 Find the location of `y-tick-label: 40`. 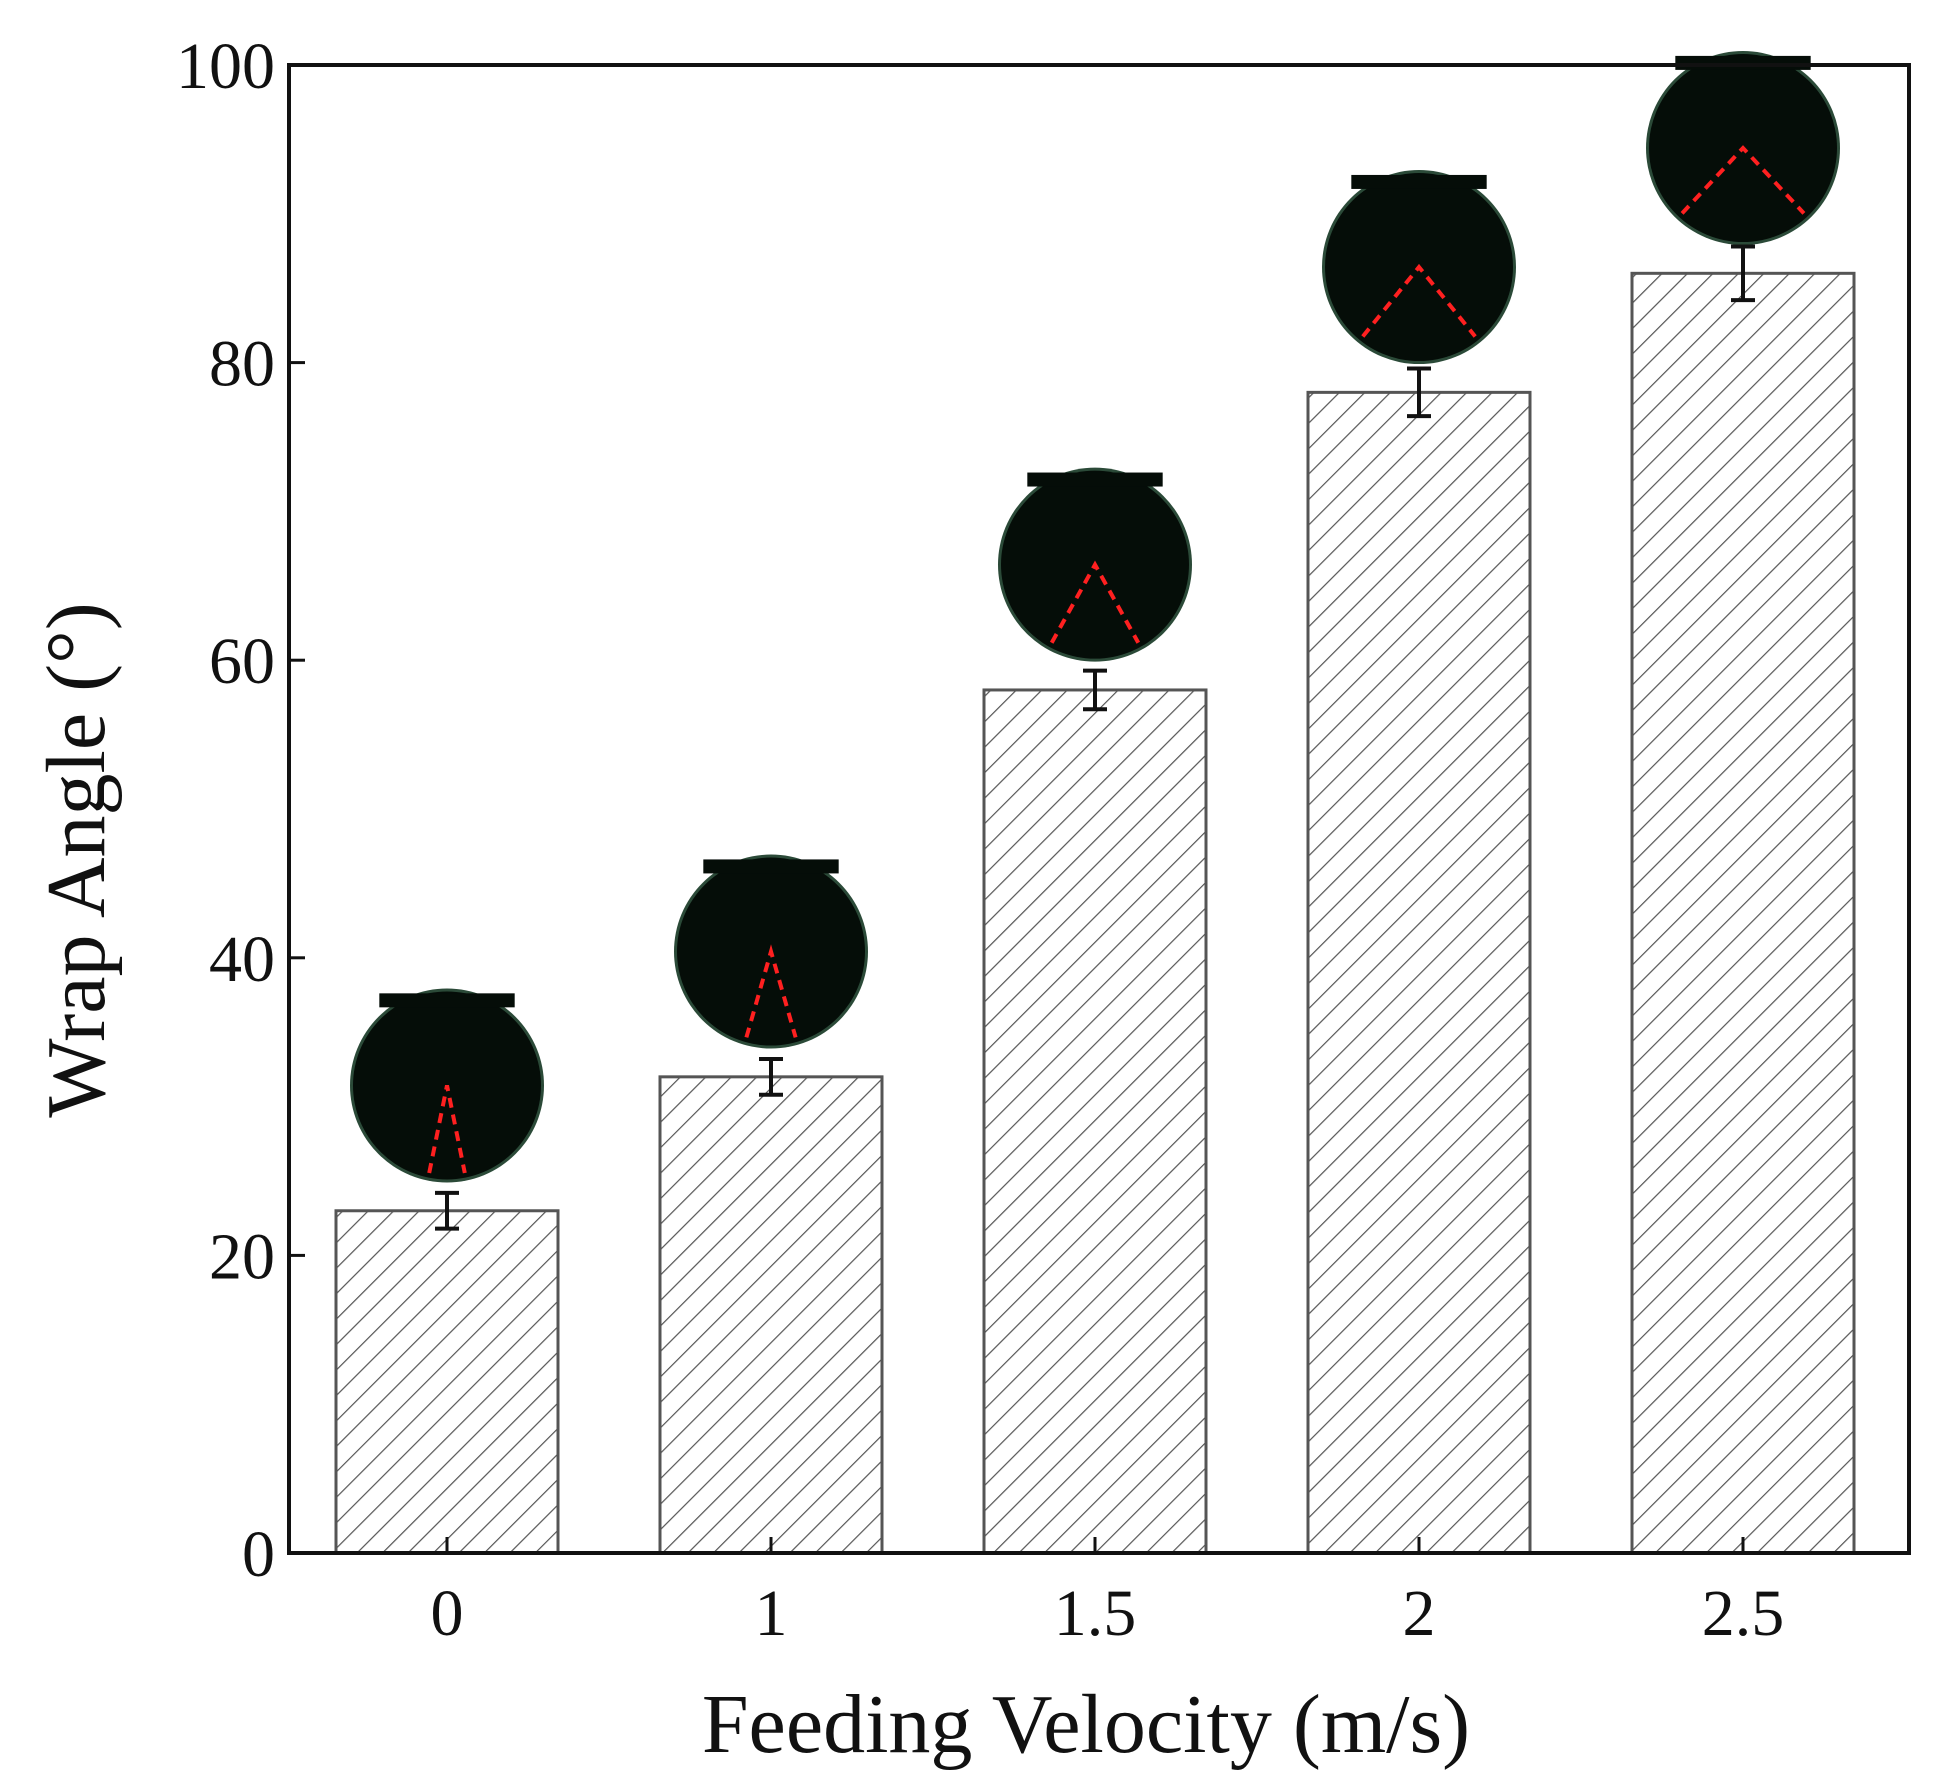

y-tick-label: 40 is located at coordinates (242, 959).